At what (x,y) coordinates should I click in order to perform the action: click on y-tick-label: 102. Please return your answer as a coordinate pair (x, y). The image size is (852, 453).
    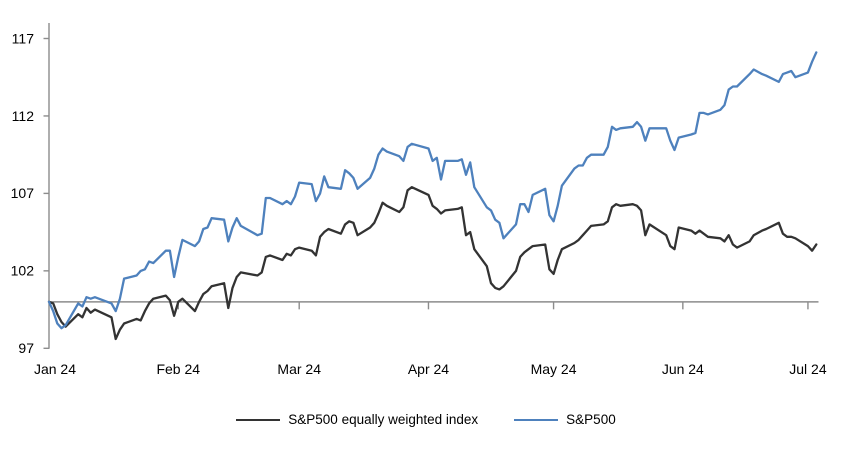
    Looking at the image, I should click on (23, 271).